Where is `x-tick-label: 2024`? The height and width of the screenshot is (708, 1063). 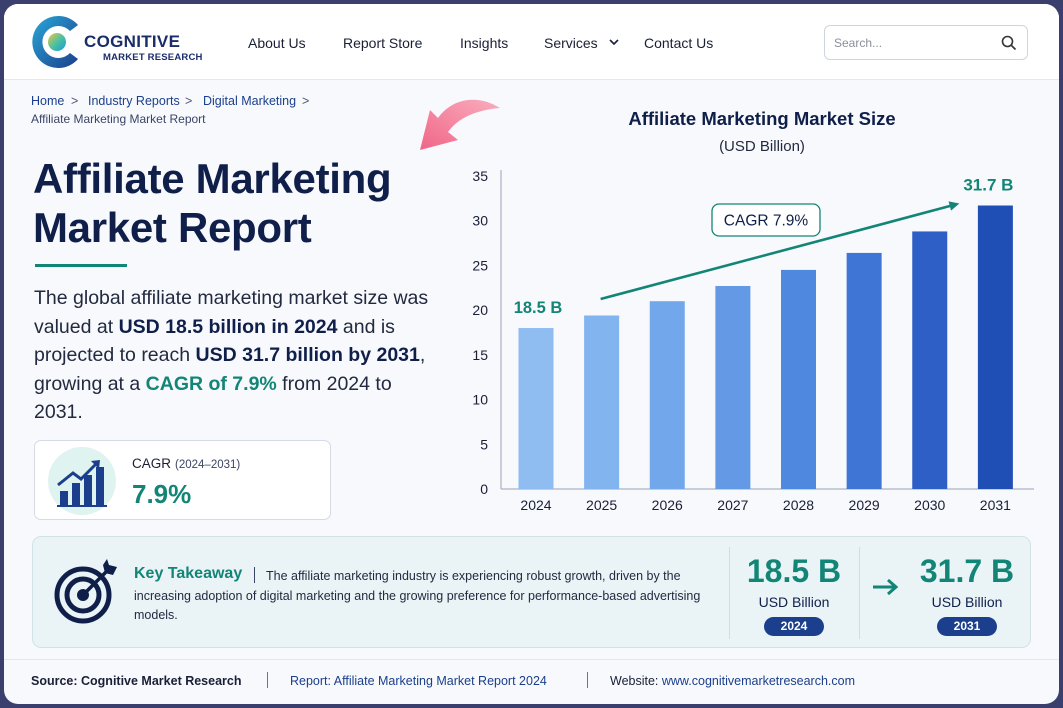
x-tick-label: 2024 is located at coordinates (535, 505).